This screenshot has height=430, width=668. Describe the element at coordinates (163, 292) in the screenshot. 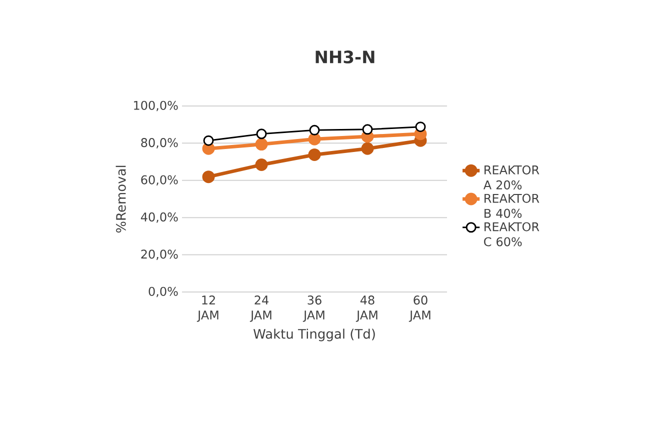

I see `y-tick-label: 0,0%` at that location.